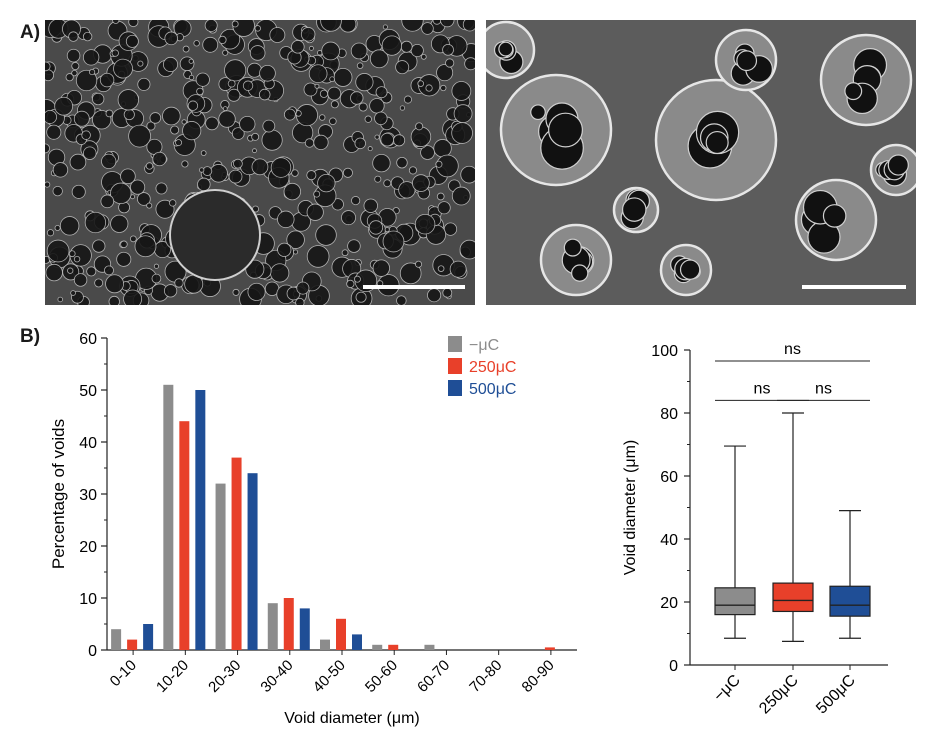  Describe the element at coordinates (669, 414) in the screenshot. I see `y-tick-label: 80` at that location.